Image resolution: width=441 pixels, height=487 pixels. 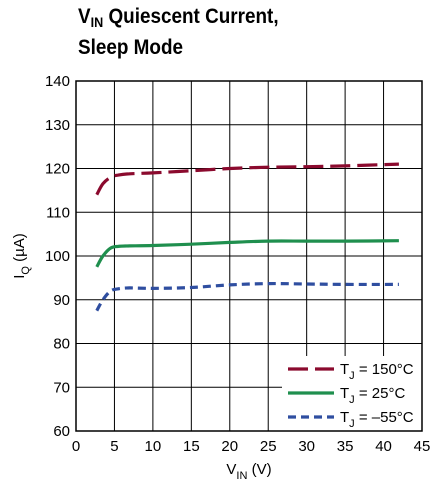 What do you see at coordinates (268, 446) in the screenshot?
I see `x-tick-label: 25` at bounding box center [268, 446].